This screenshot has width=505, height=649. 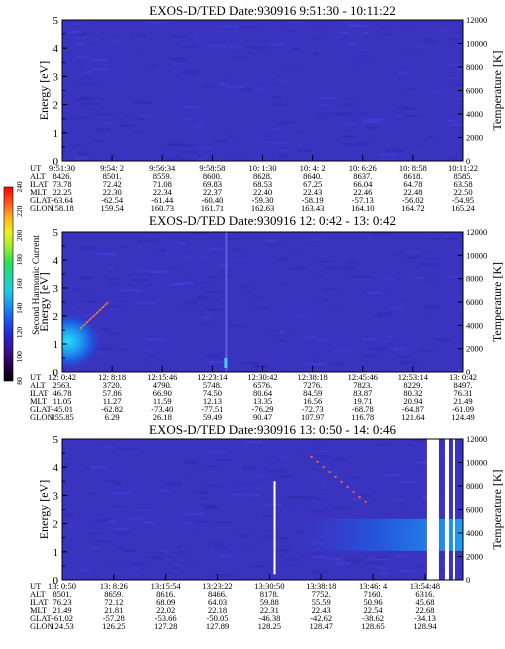 What do you see at coordinates (39, 401) in the screenshot?
I see `orbit-row-label: MLT` at bounding box center [39, 401].